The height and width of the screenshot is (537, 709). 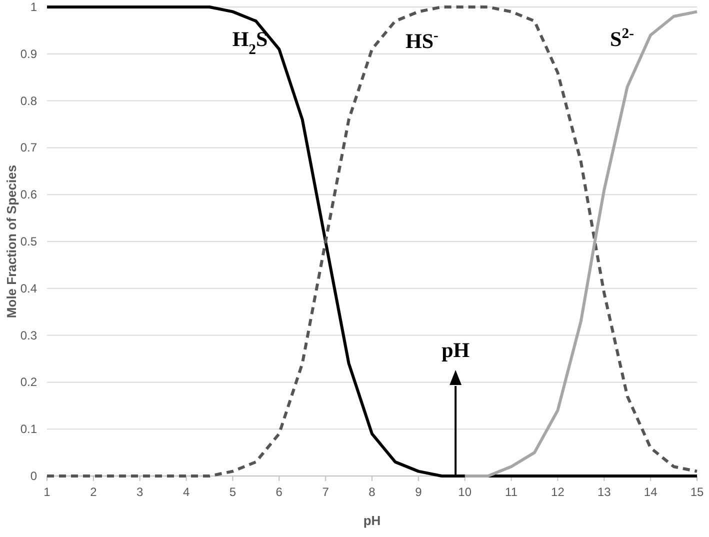 I want to click on series-label: S$^{2-}$, so click(x=622, y=38).